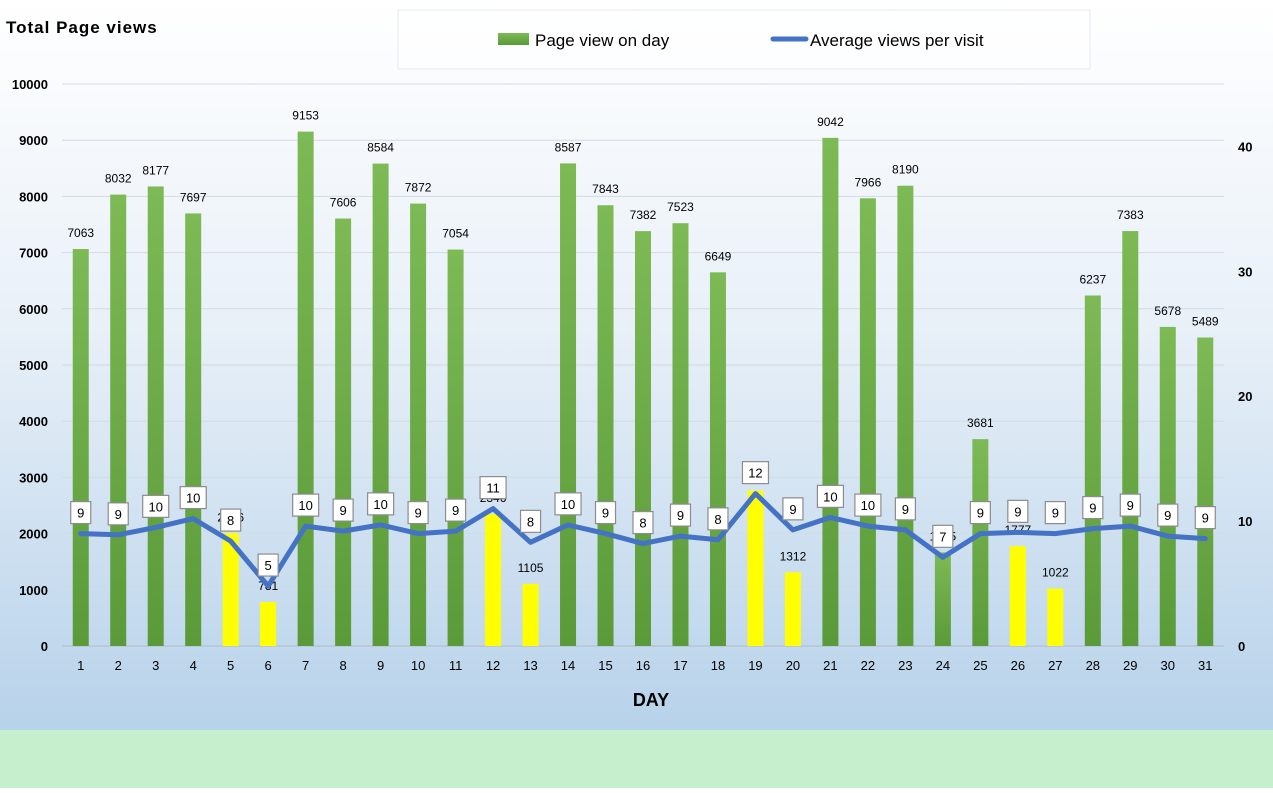  I want to click on bar-value-label: 6649, so click(718, 256).